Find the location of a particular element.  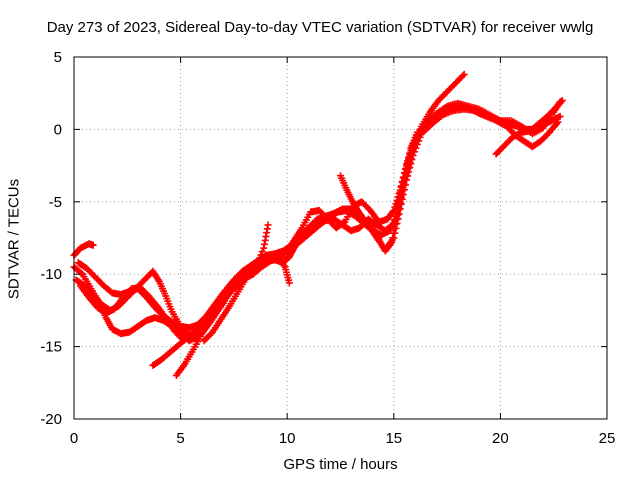

y-tick-label: 0 is located at coordinates (58, 129).